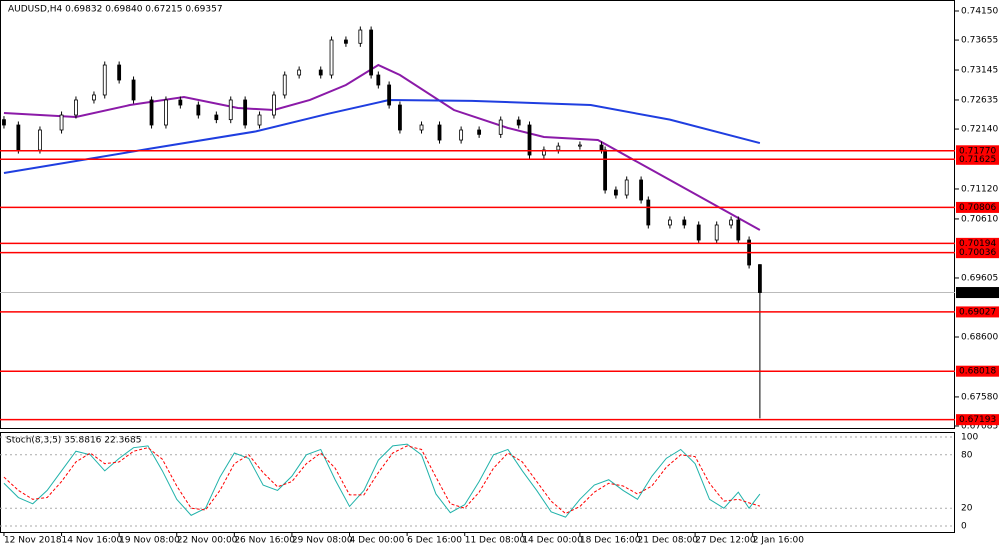 This screenshot has height=550, width=1000. What do you see at coordinates (979, 219) in the screenshot?
I see `y-tick-label: 0.70610` at bounding box center [979, 219].